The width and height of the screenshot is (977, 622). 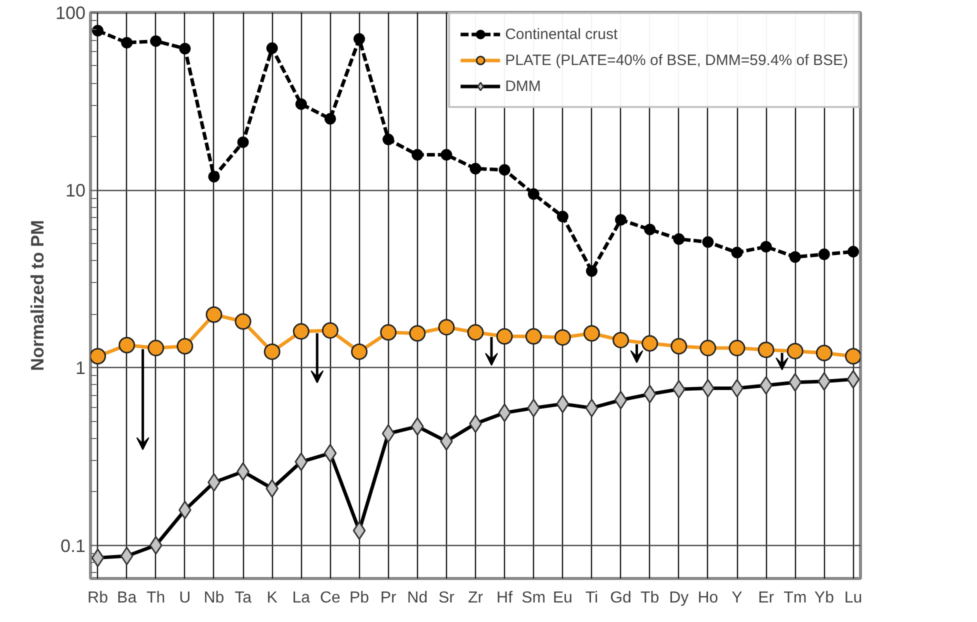 What do you see at coordinates (73, 546) in the screenshot?
I see `y-tick-label: 0.1` at bounding box center [73, 546].